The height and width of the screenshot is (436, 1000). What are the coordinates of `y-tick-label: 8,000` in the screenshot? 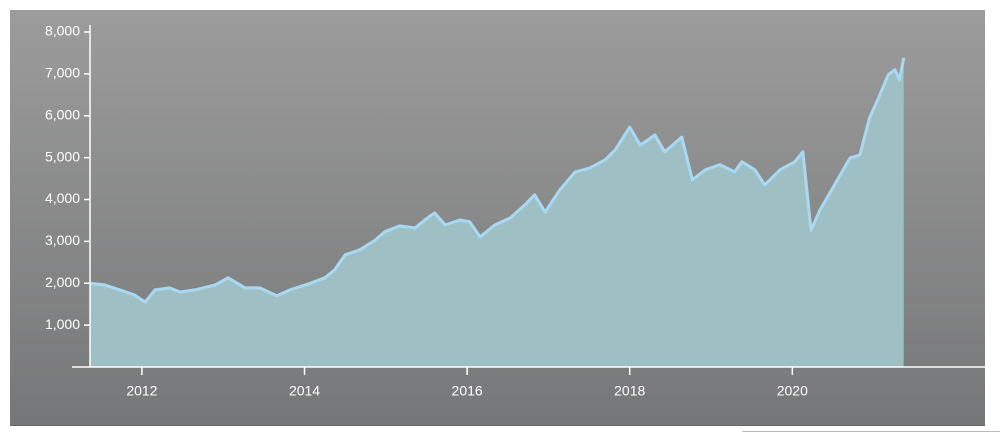 It's located at (62, 31).